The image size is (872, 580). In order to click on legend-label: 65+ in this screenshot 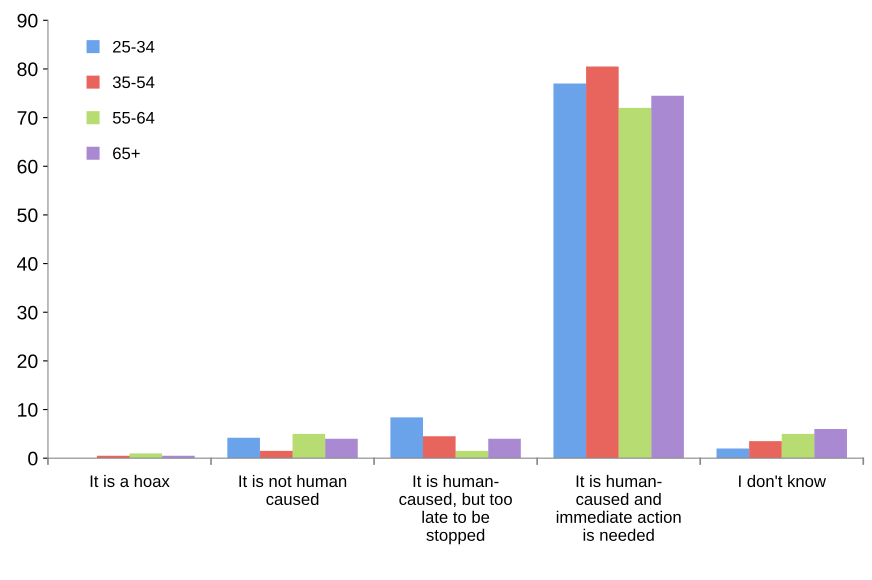, I will do `click(126, 153)`.